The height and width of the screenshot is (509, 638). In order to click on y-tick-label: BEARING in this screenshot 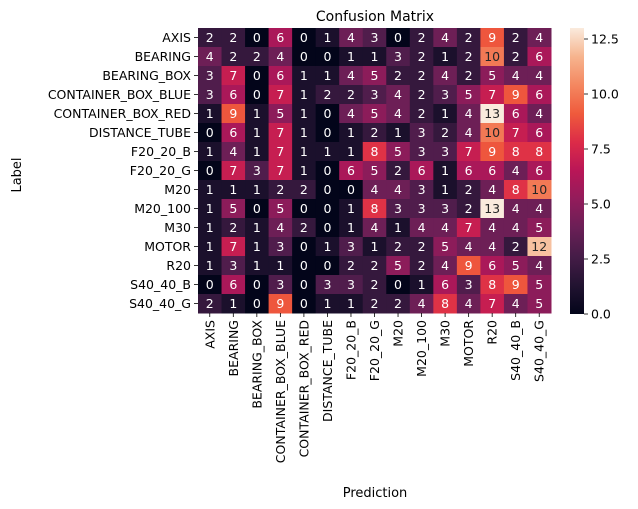, I will do `click(163, 56)`.